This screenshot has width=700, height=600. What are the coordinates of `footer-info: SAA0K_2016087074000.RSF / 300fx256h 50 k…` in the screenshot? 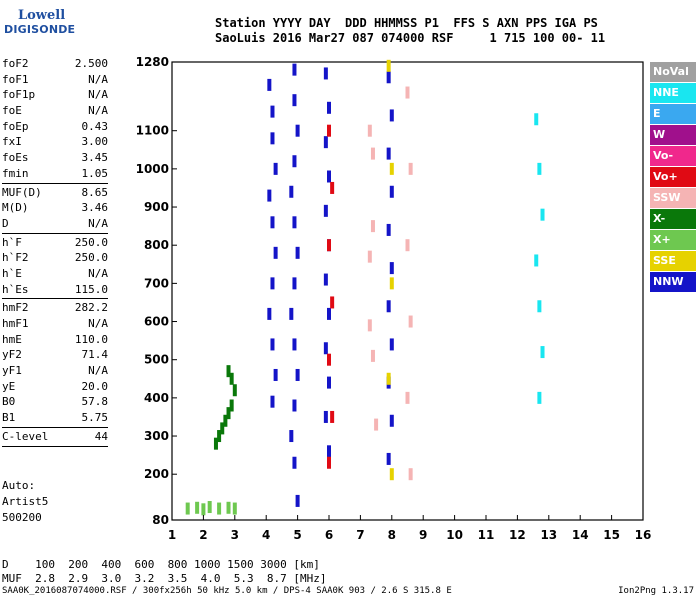 It's located at (350, 591).